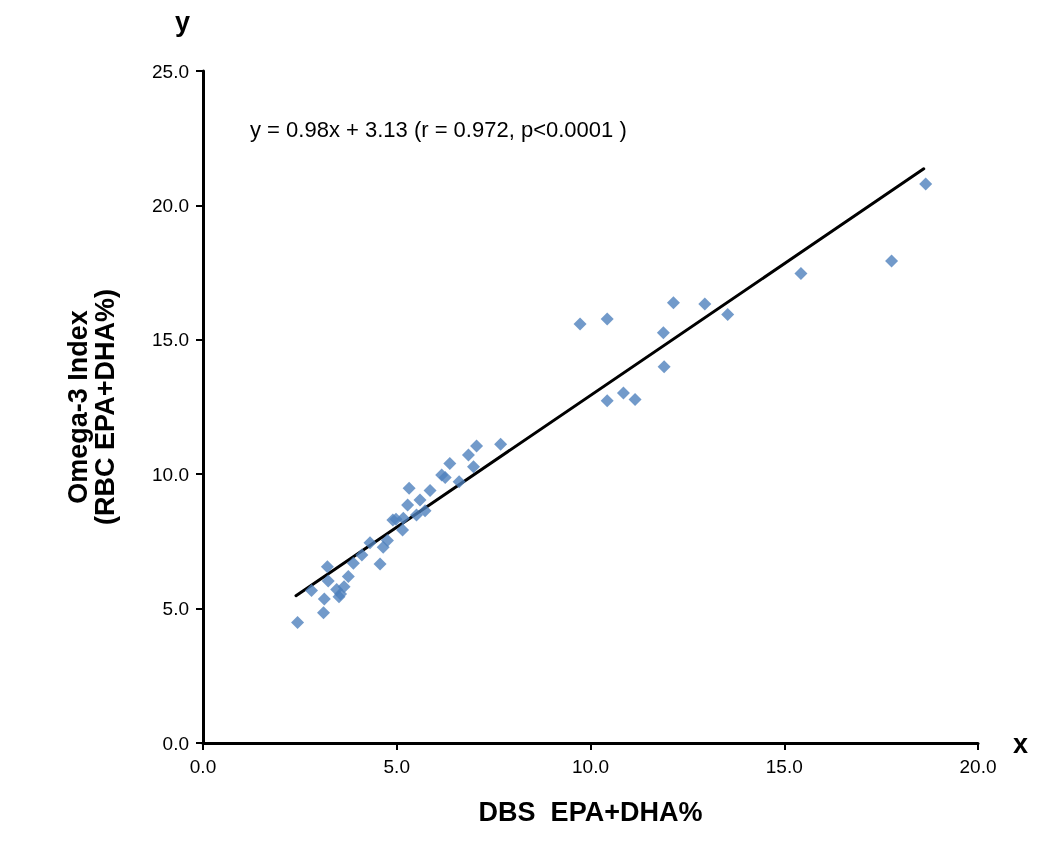  Describe the element at coordinates (784, 766) in the screenshot. I see `x-tick-label: 15.0` at that location.